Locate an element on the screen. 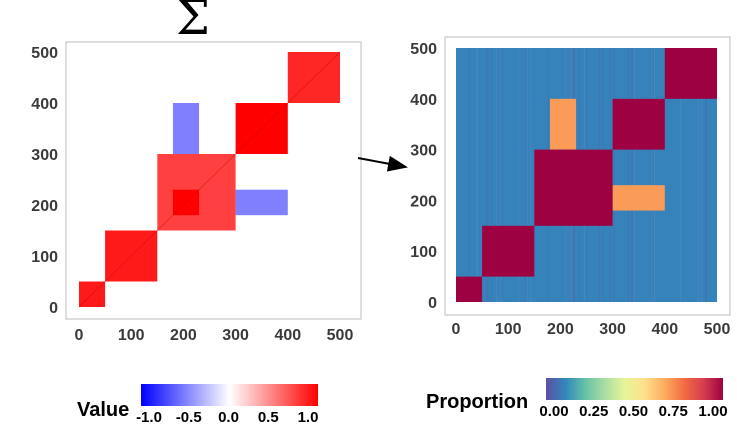 This screenshot has height=439, width=737. proportion-y-tick-label: 400 is located at coordinates (423, 100).